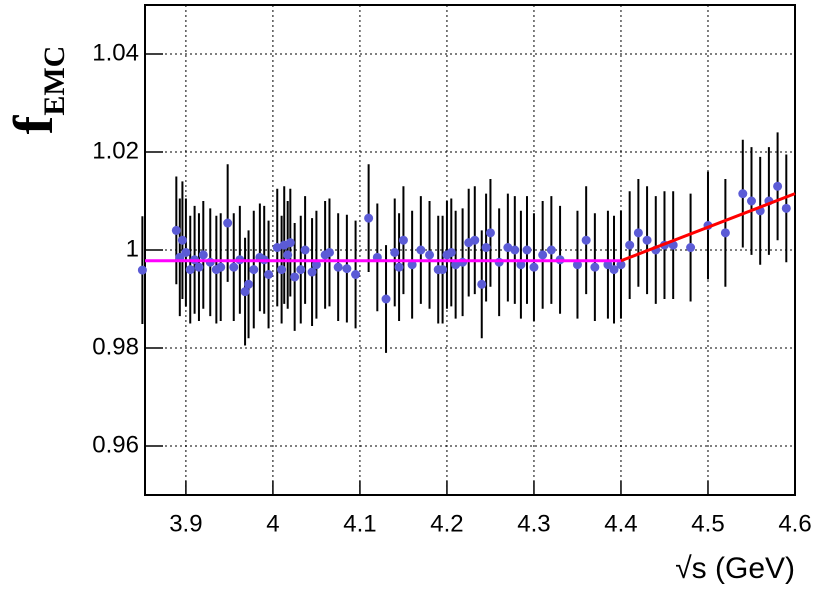  What do you see at coordinates (533, 523) in the screenshot?
I see `x-tick-label: 4.3` at bounding box center [533, 523].